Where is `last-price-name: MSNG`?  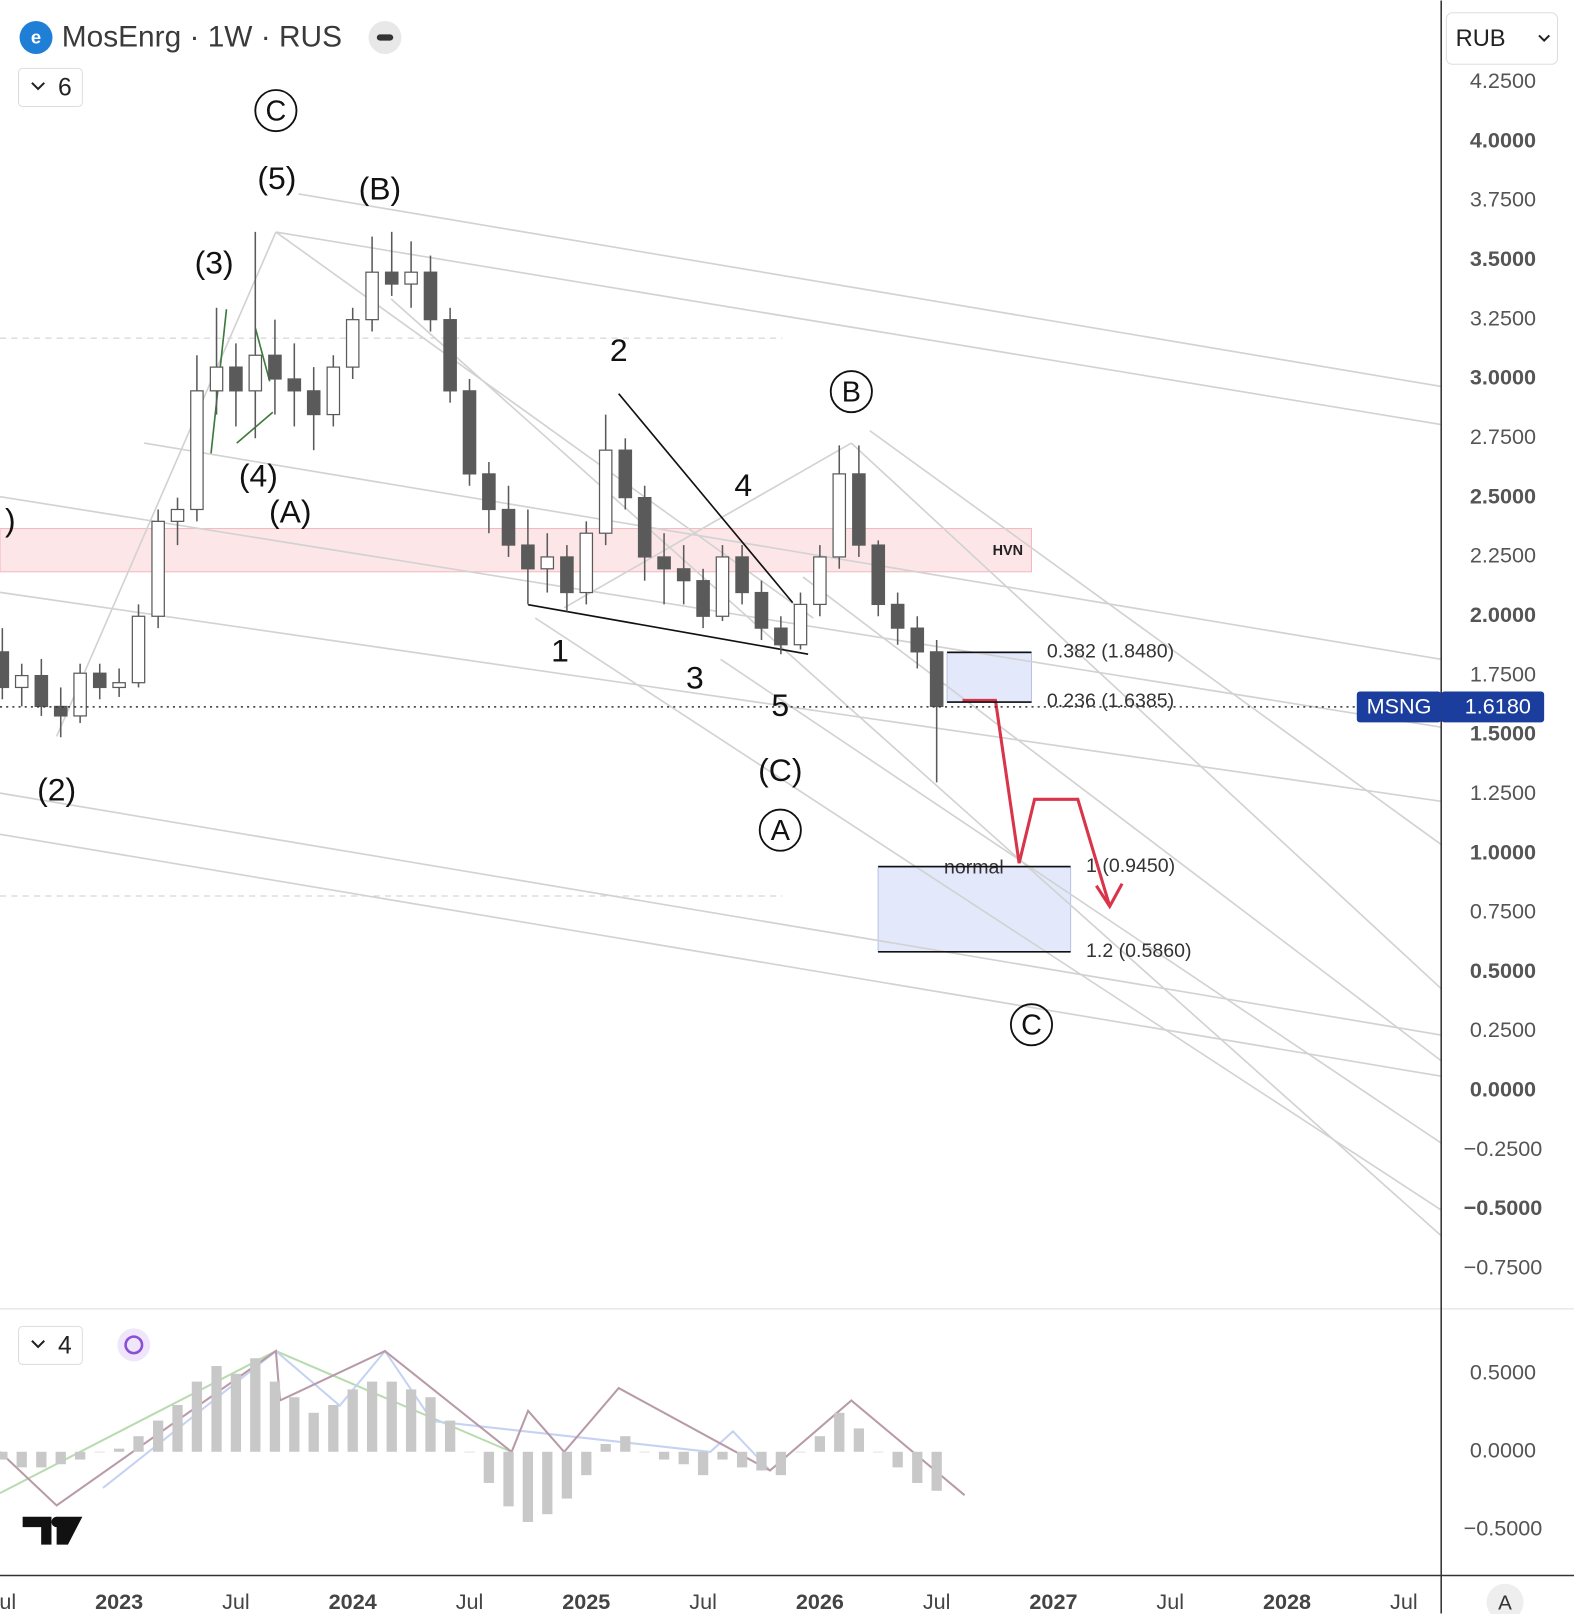 last-price-name: MSNG is located at coordinates (1399, 706).